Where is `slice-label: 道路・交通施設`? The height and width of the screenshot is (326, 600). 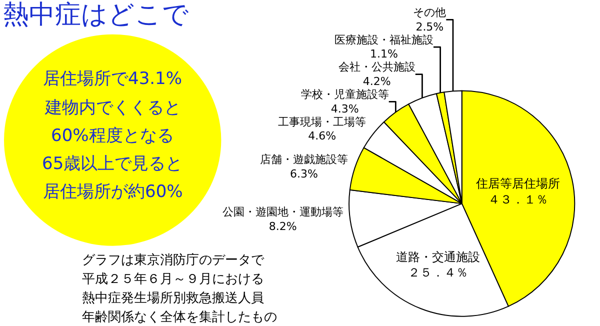
slice-label: 道路・交通施設 is located at coordinates (438, 257).